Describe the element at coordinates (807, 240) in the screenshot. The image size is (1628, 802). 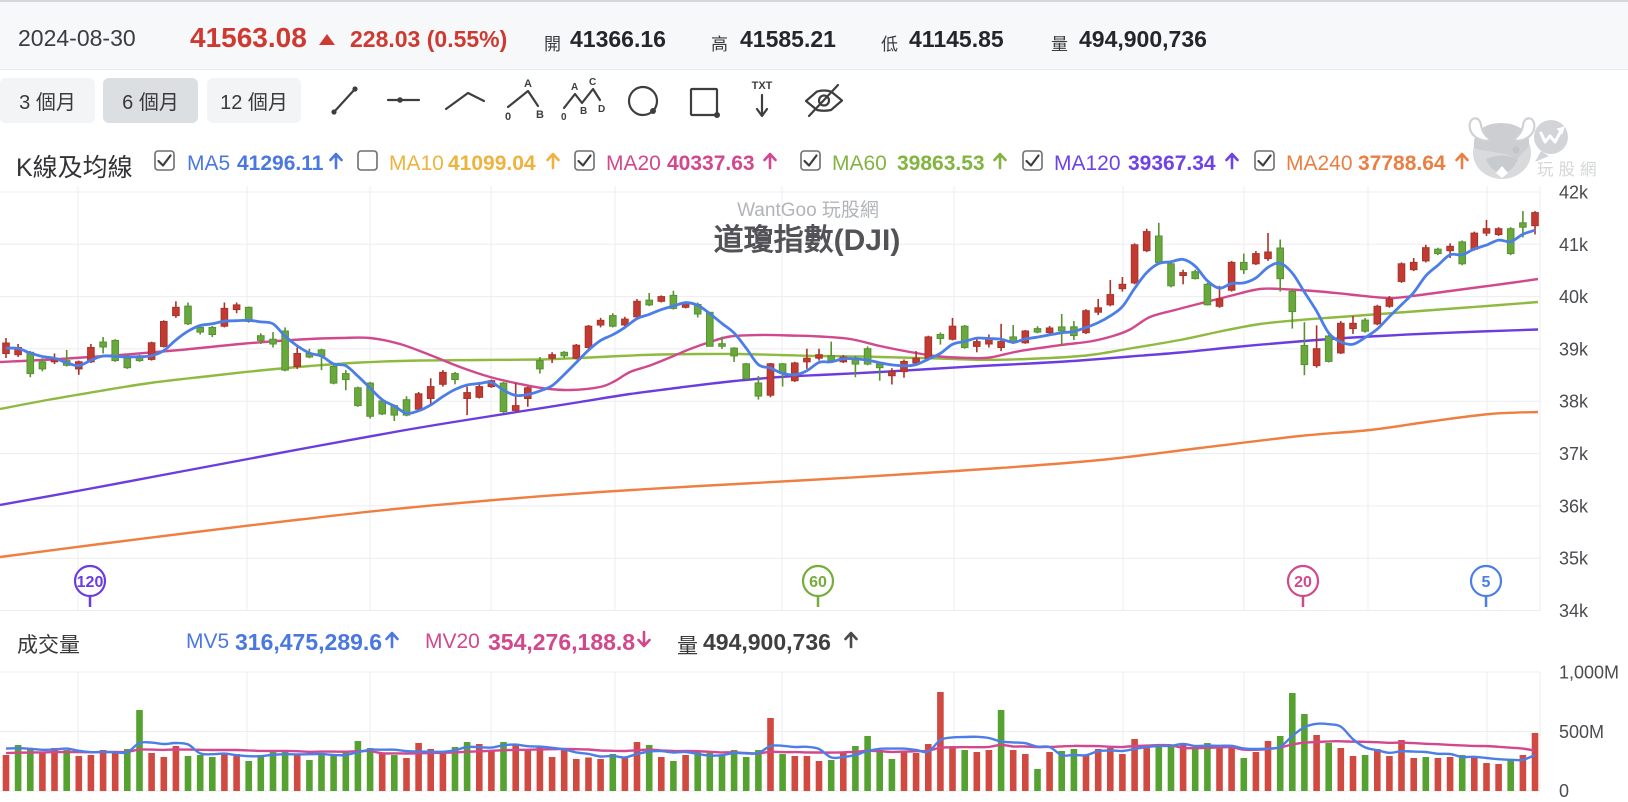
I see `svg-text: 道瓊指數(DJI)` at that location.